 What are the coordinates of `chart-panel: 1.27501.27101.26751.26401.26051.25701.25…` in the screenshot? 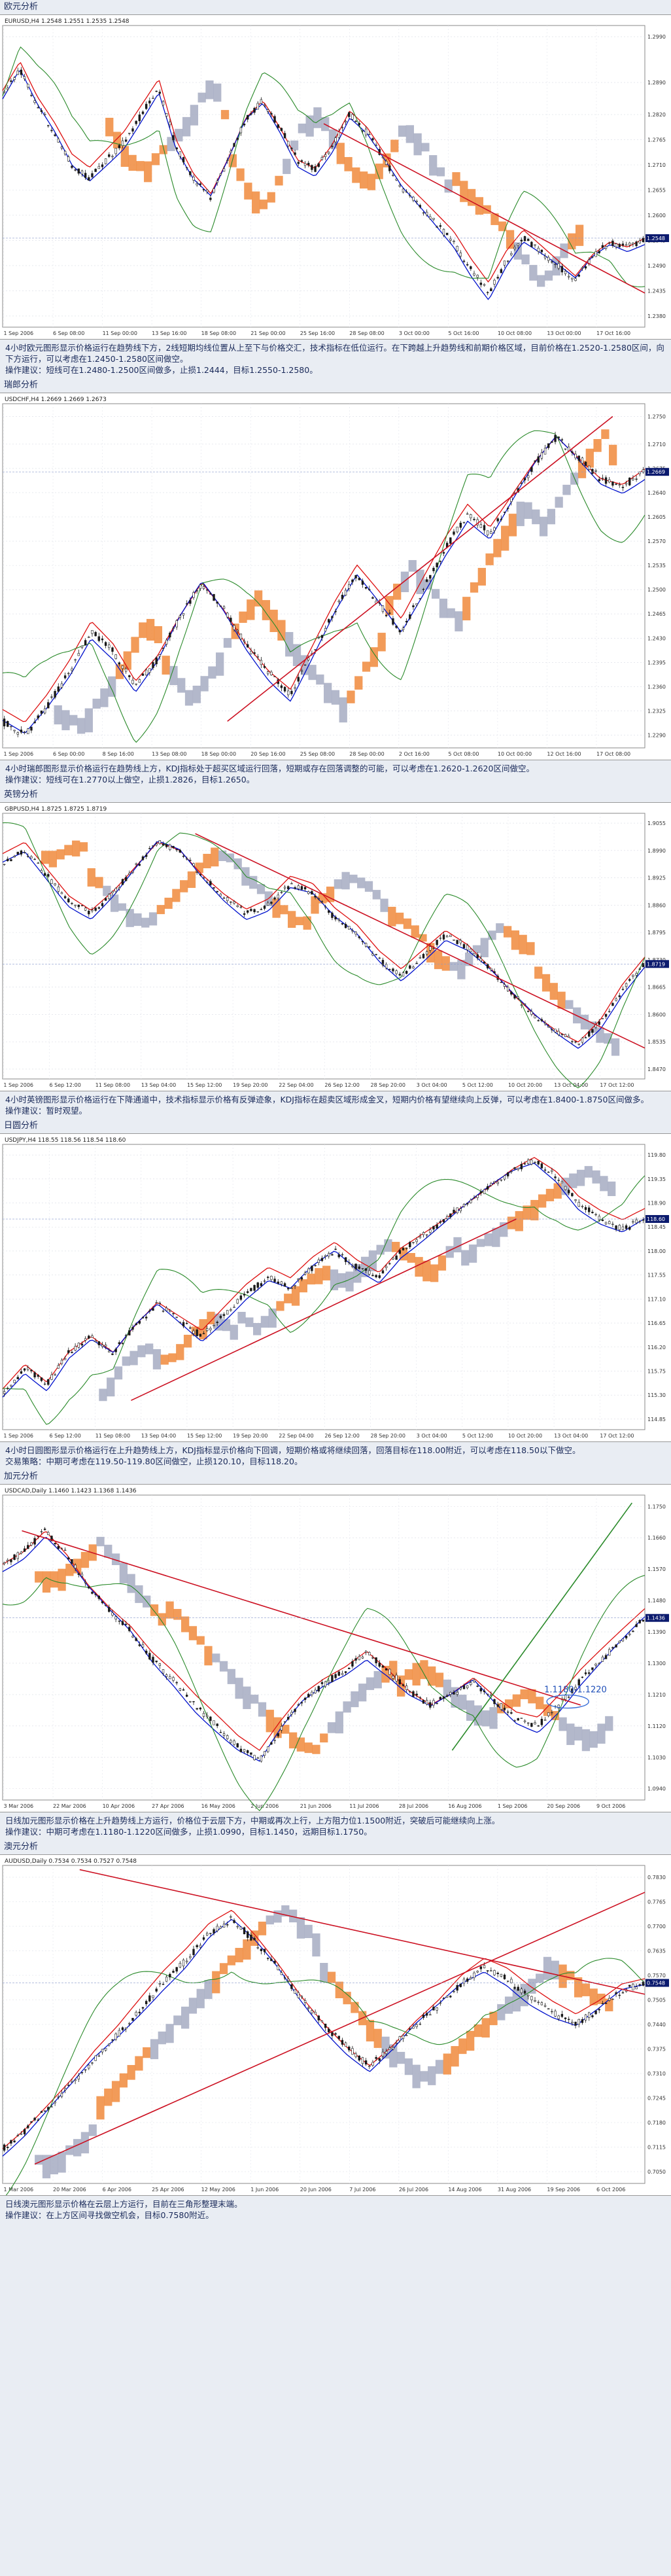 It's located at (335, 576).